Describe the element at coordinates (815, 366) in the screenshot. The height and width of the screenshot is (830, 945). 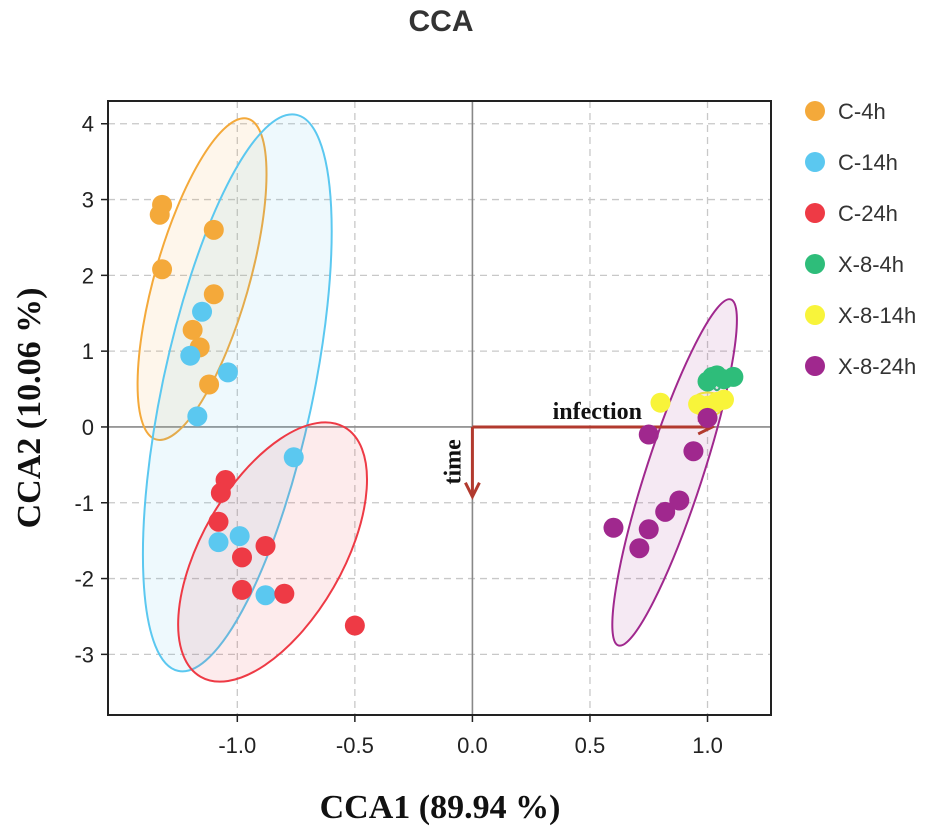
I see `legend-marker-x-8-24h` at that location.